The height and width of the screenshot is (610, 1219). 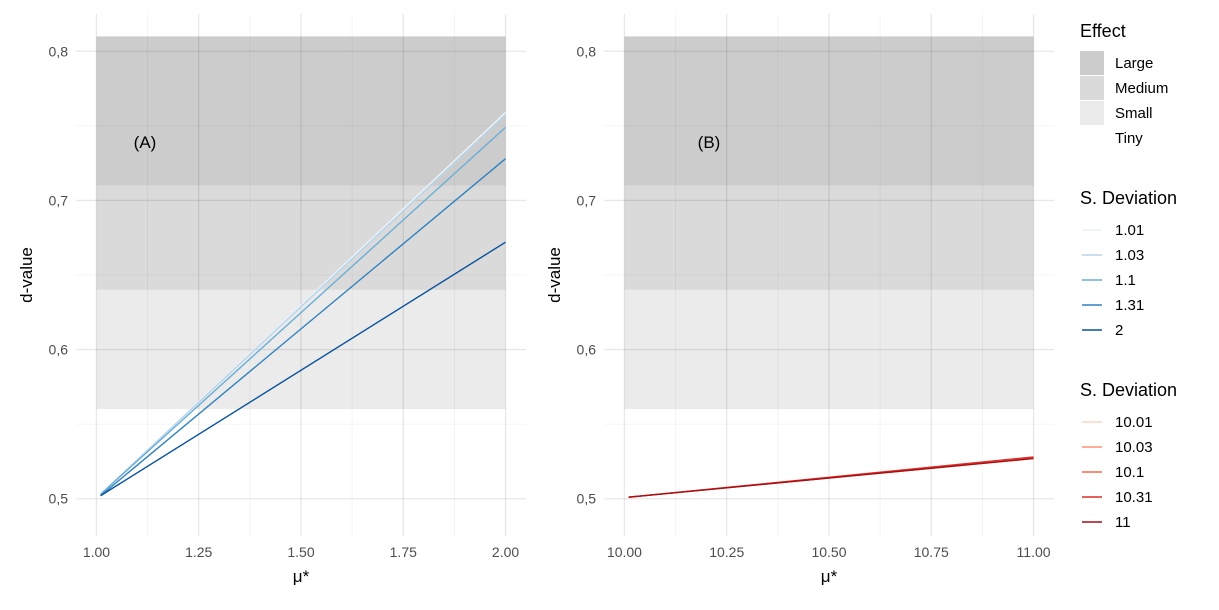 What do you see at coordinates (1134, 447) in the screenshot?
I see `legend-label: 10.03` at bounding box center [1134, 447].